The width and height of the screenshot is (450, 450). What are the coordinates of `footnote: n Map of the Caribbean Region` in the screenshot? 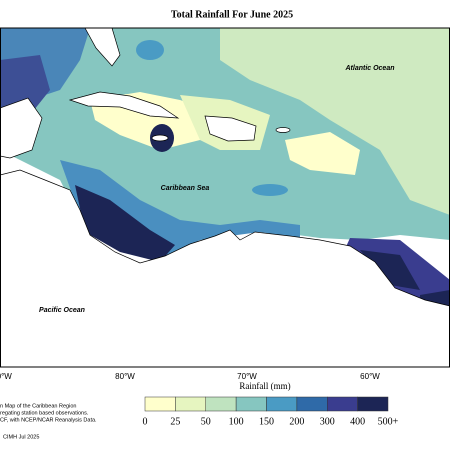 It's located at (38, 406).